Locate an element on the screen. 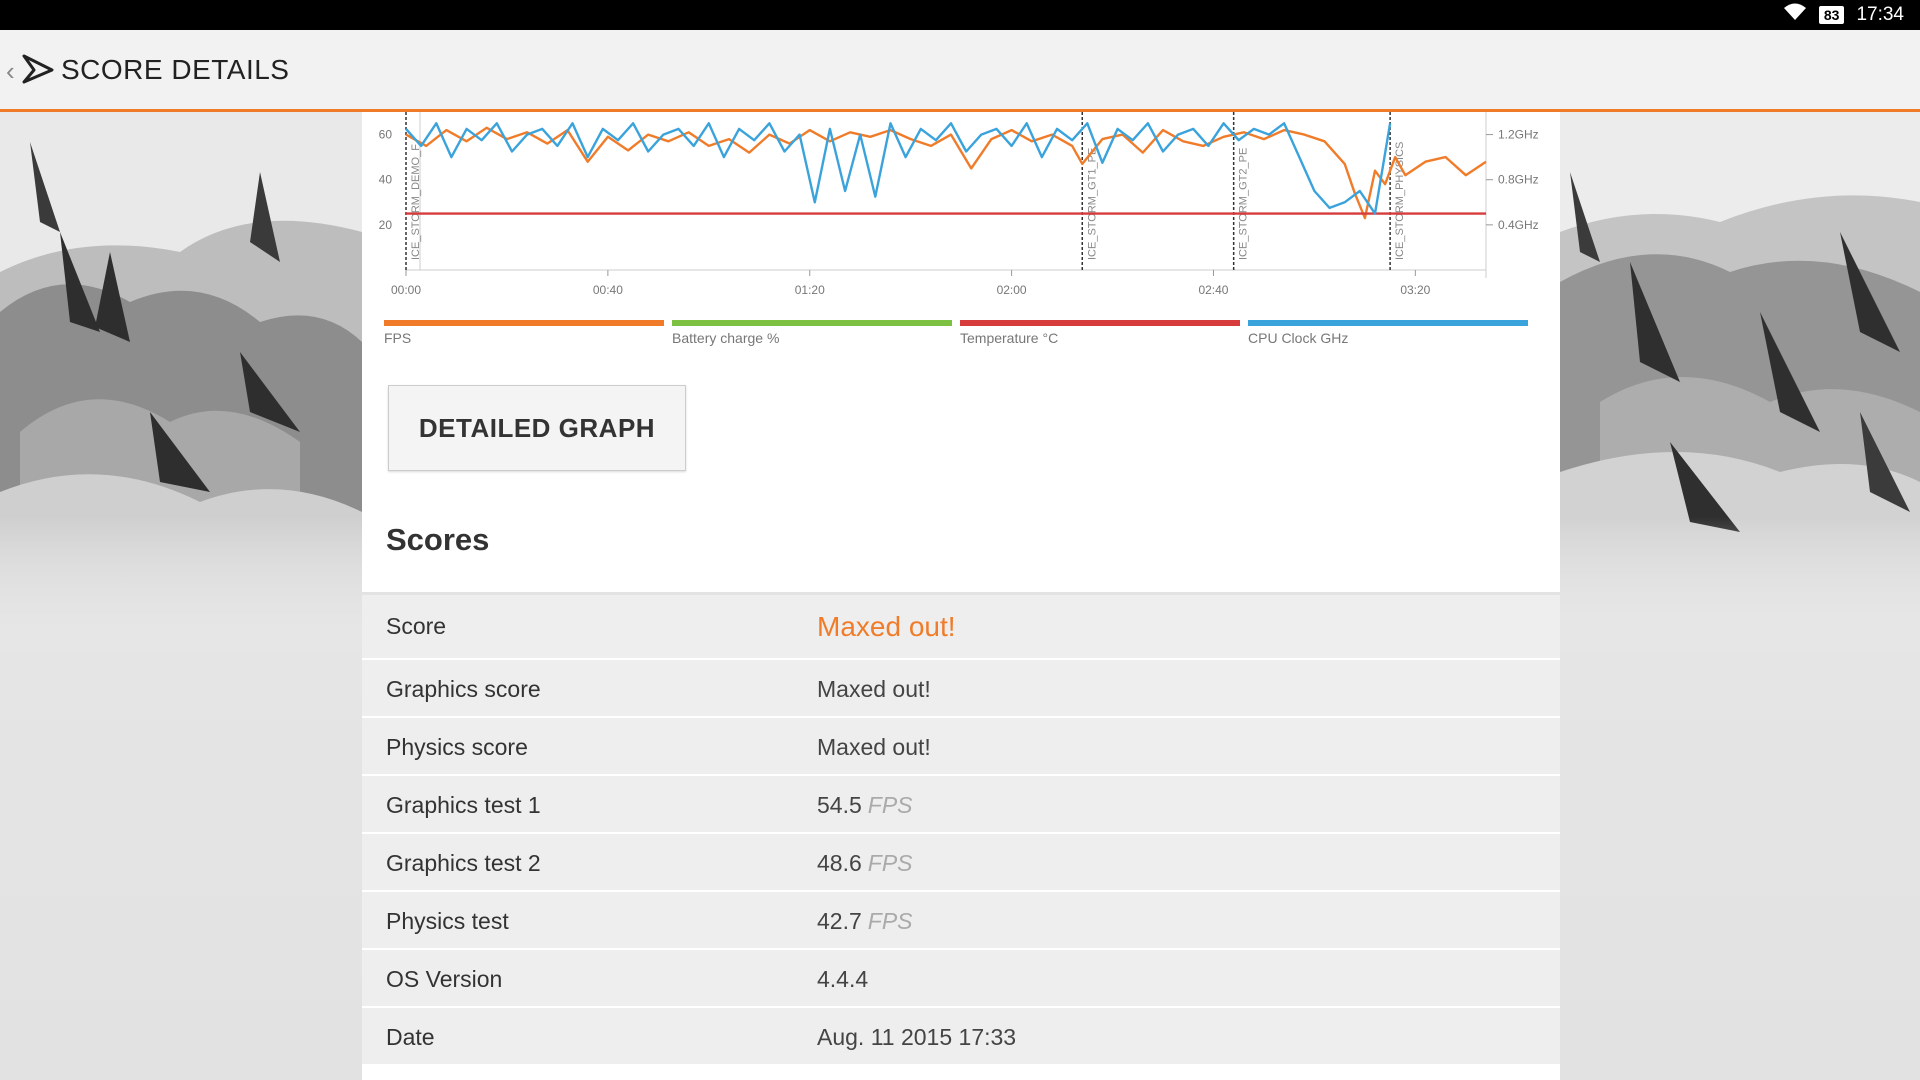 Image resolution: width=1920 pixels, height=1080 pixels. app-logo-icon is located at coordinates (38, 68).